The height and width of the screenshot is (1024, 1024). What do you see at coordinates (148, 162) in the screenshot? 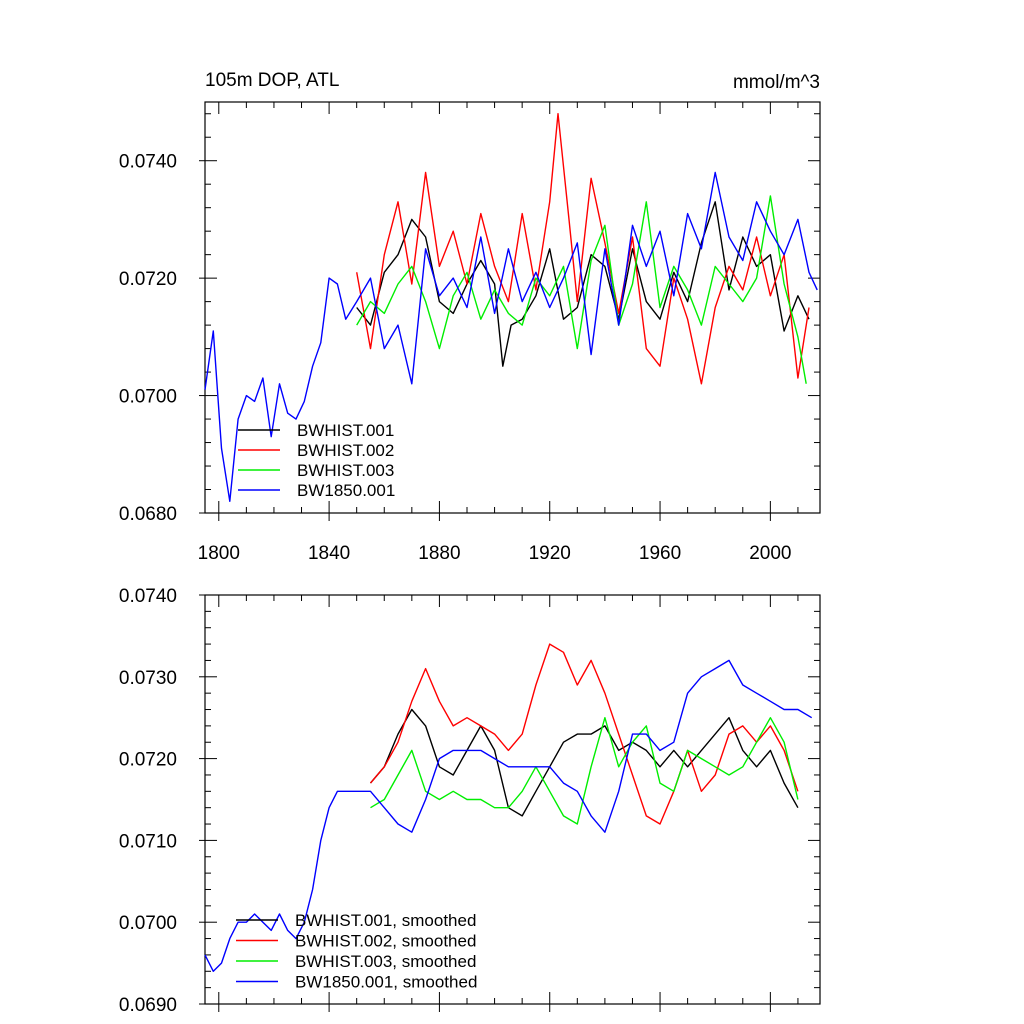
I see `top-y-tick-label: 0.0740` at bounding box center [148, 162].